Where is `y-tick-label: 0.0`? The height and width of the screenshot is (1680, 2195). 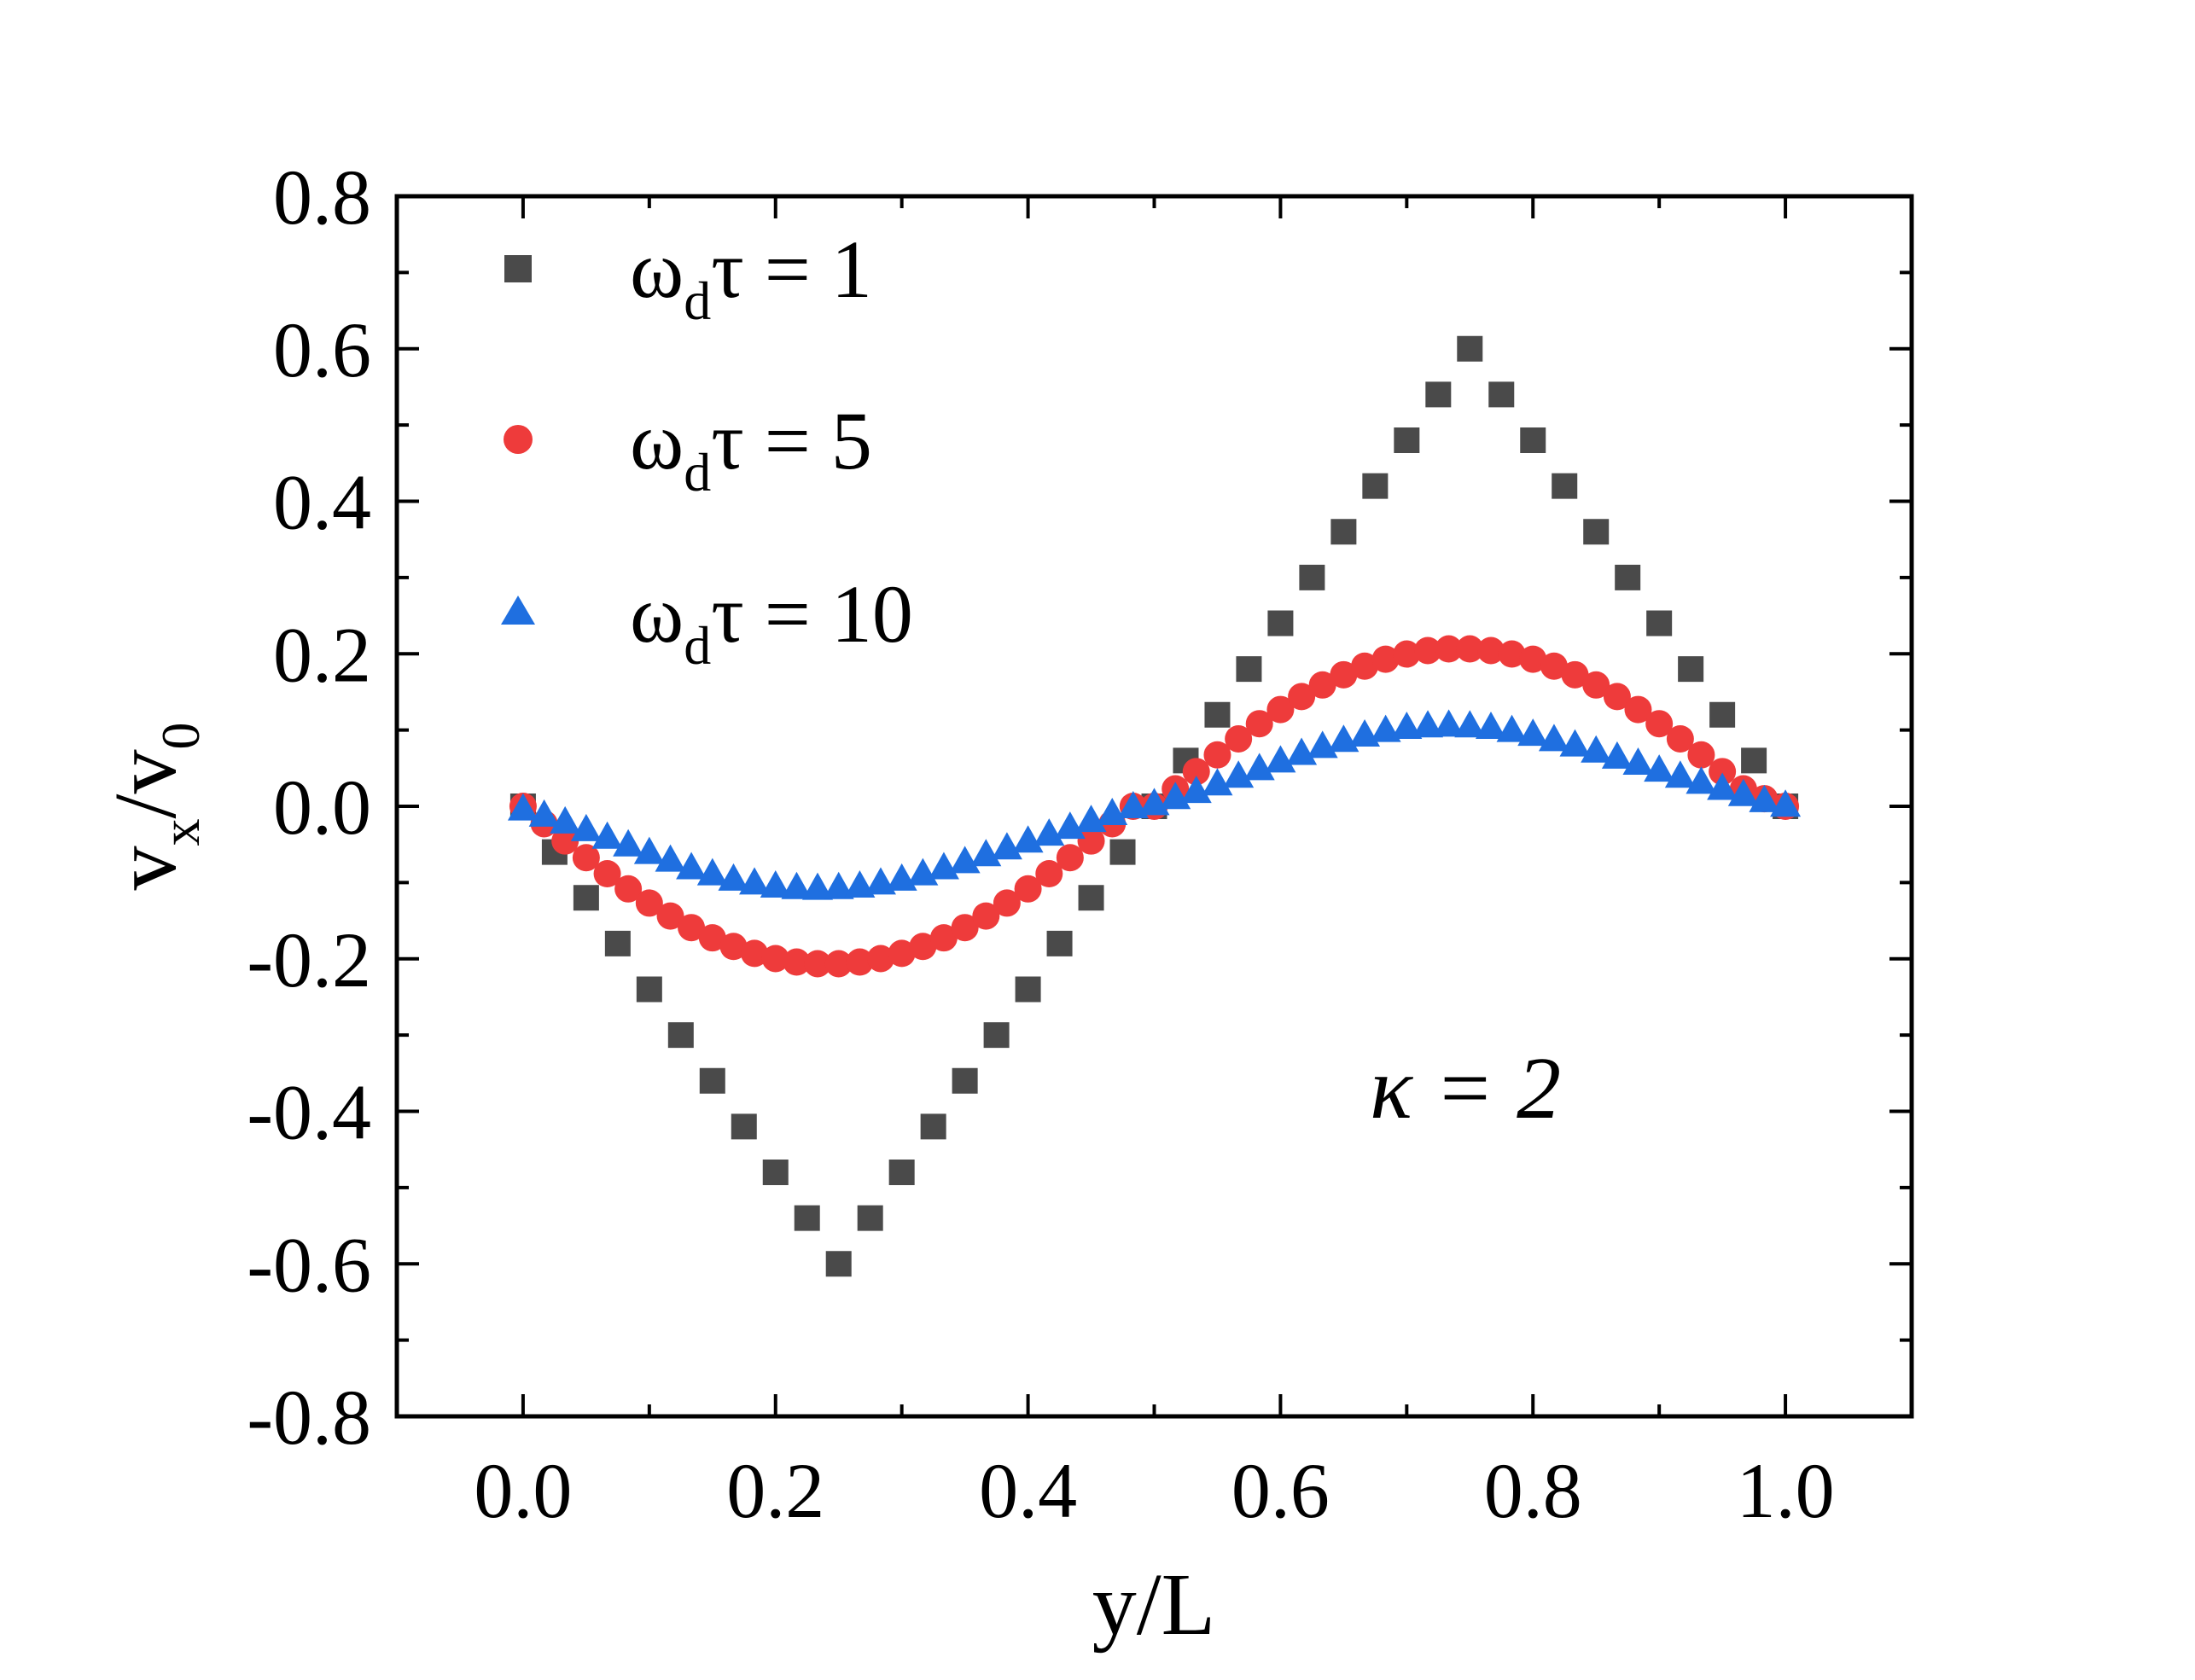 y-tick-label: 0.0 is located at coordinates (322, 808).